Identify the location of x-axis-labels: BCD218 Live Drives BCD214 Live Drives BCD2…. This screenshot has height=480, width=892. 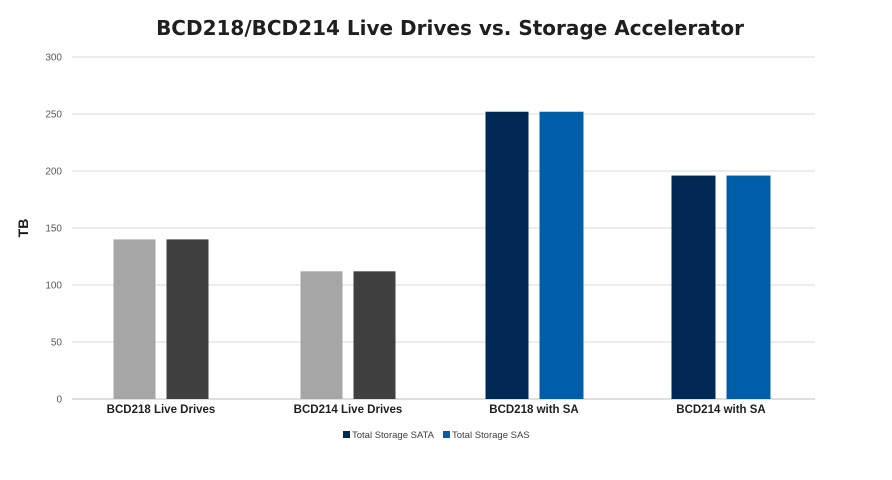
(436, 410).